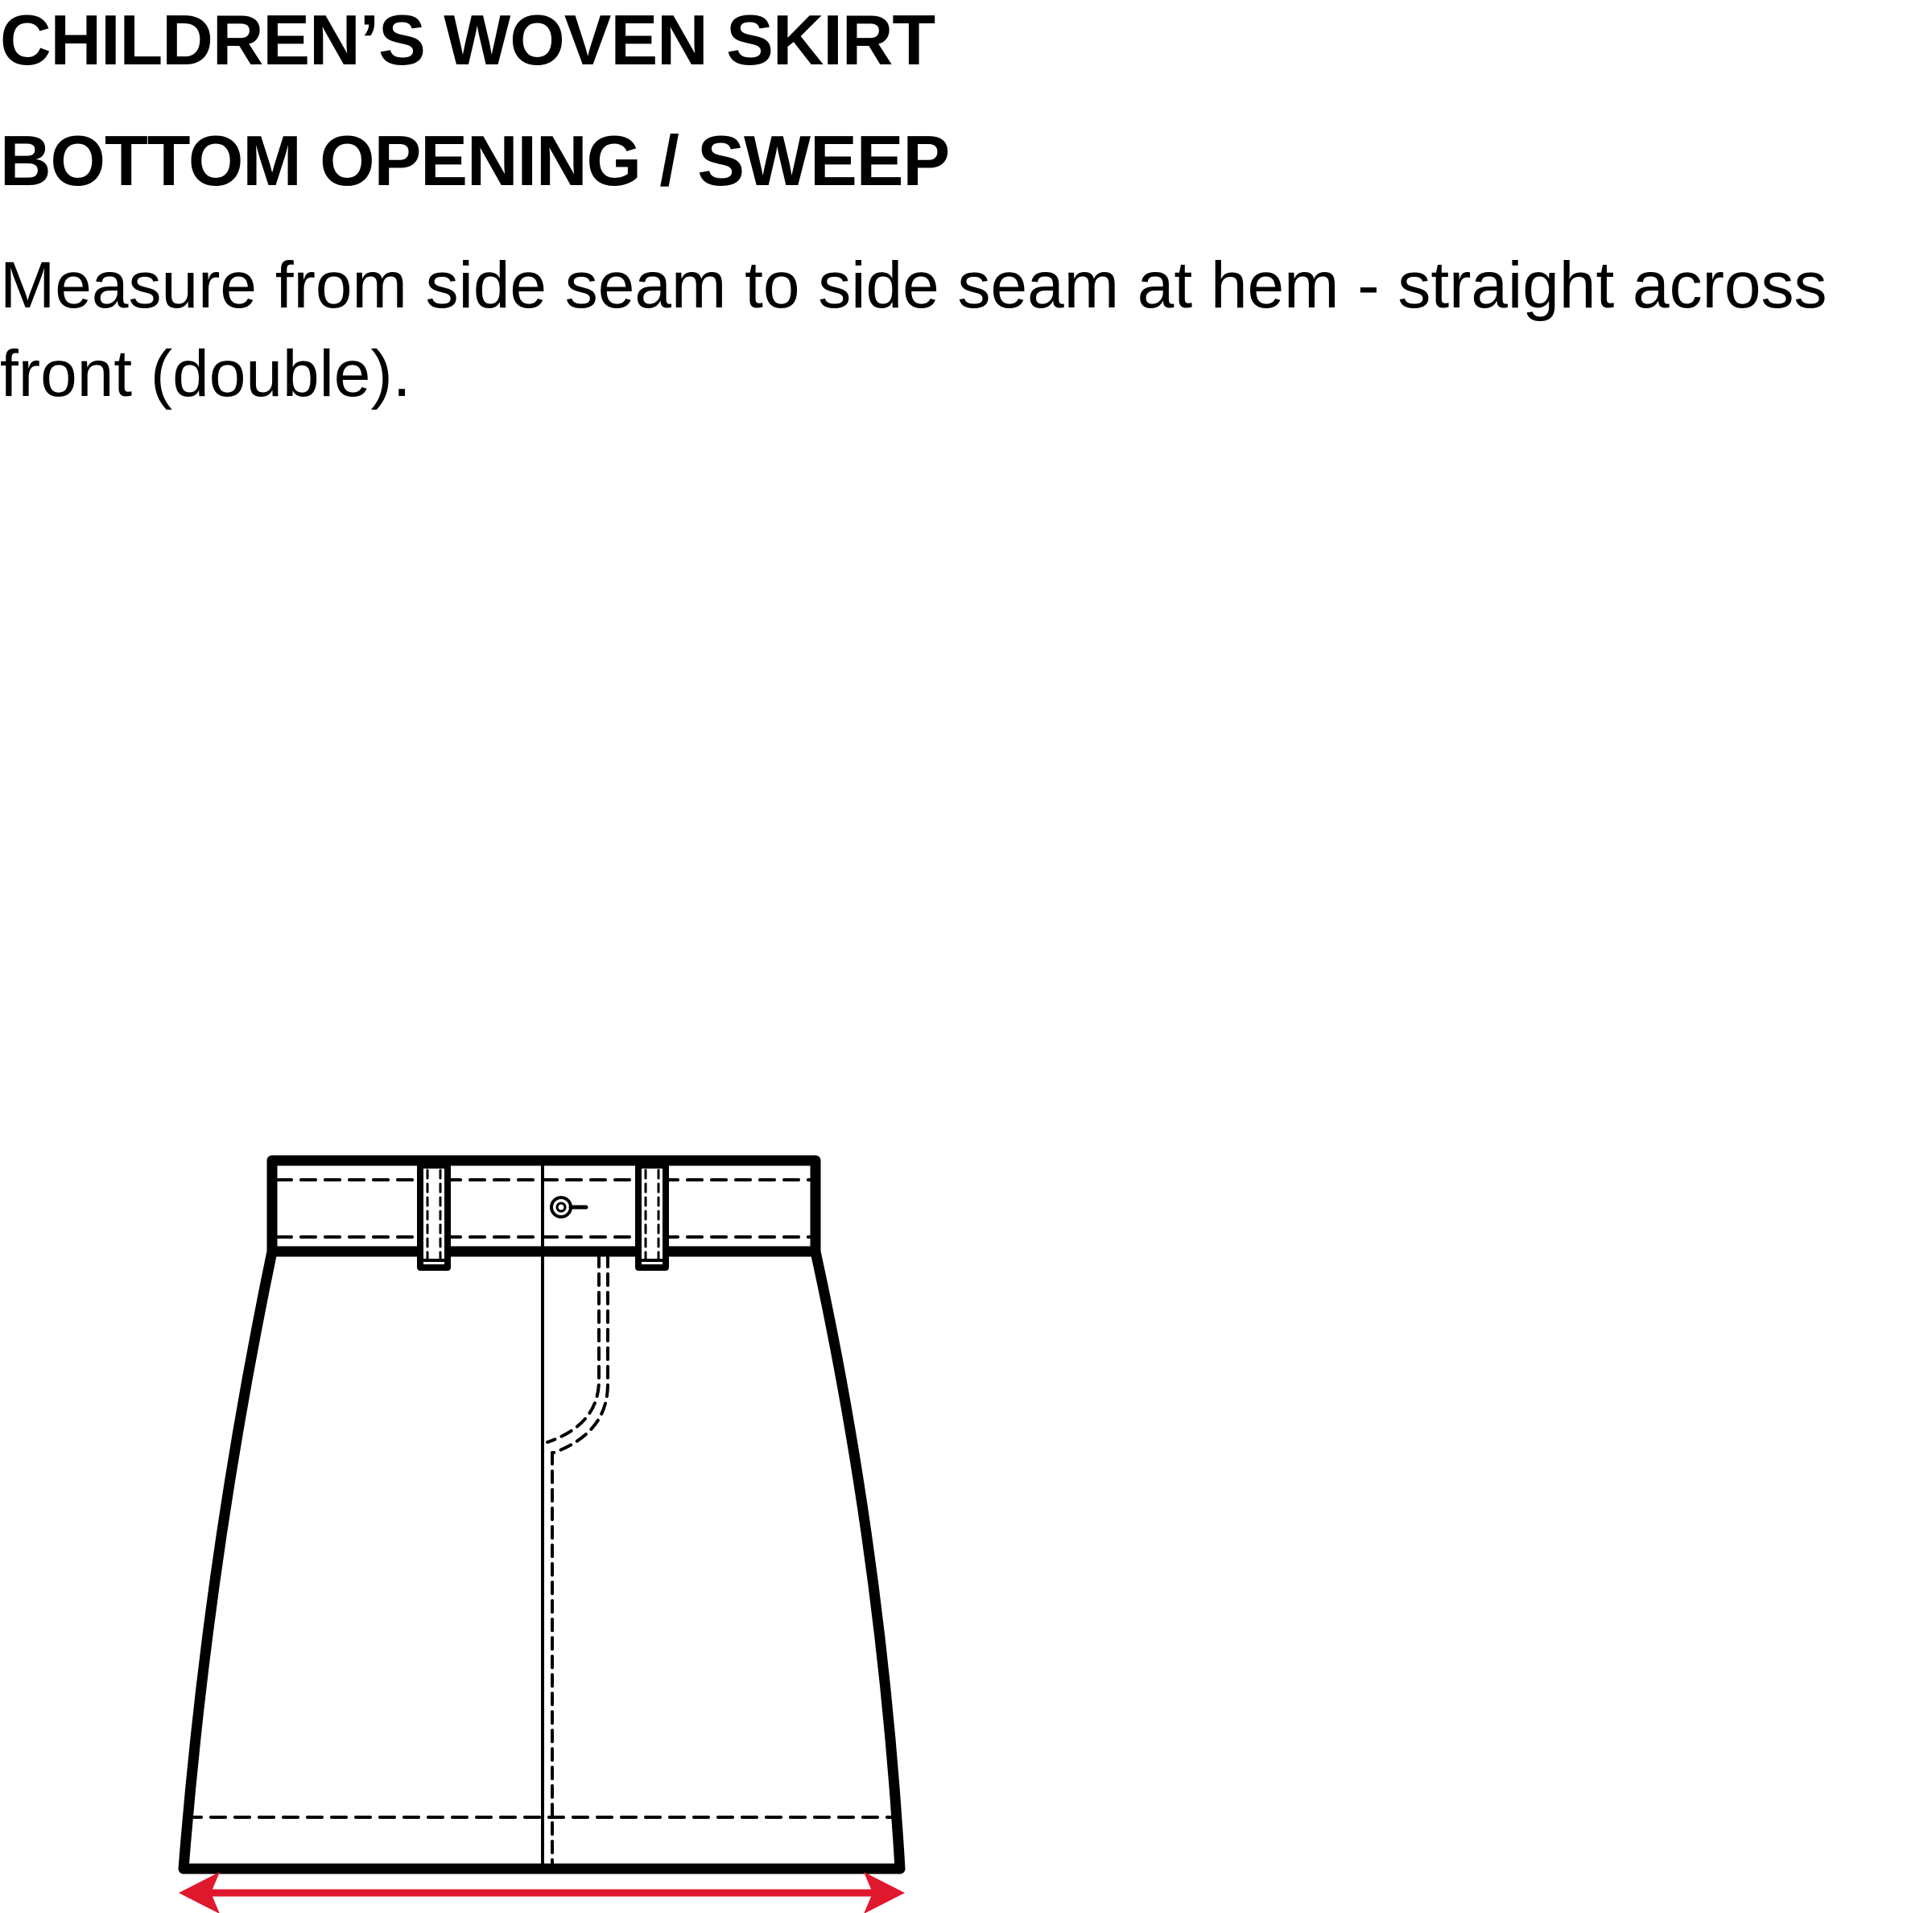 This screenshot has height=1913, width=1932. Describe the element at coordinates (434, 1216) in the screenshot. I see `belt-loop-left` at that location.